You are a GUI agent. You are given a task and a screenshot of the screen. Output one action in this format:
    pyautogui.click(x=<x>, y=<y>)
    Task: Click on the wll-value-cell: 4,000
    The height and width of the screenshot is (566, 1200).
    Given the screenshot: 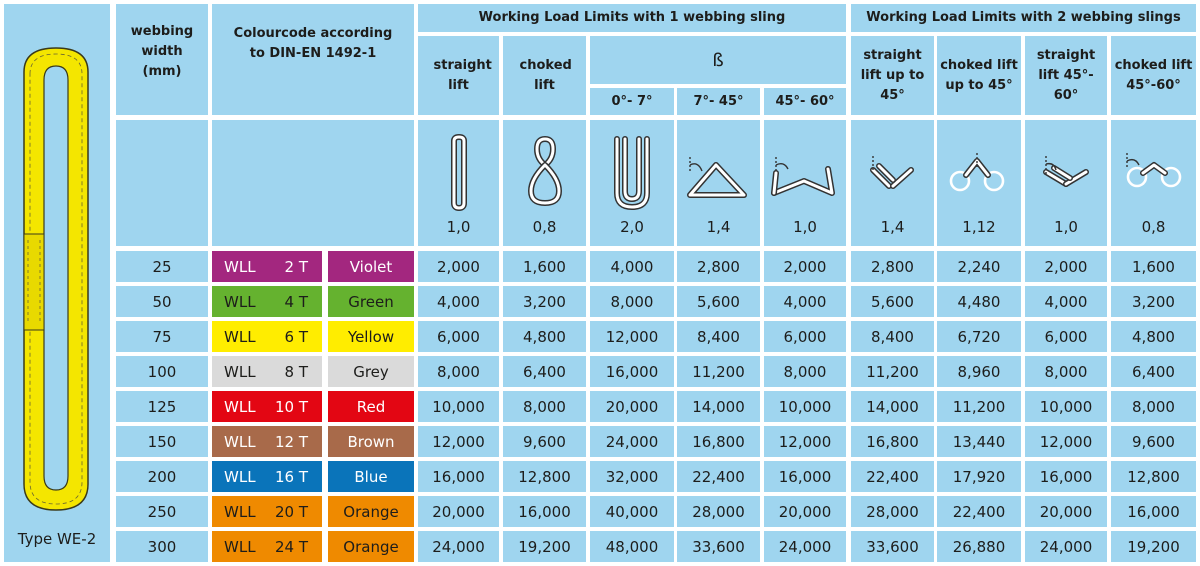 What is the action you would take?
    pyautogui.click(x=458, y=301)
    